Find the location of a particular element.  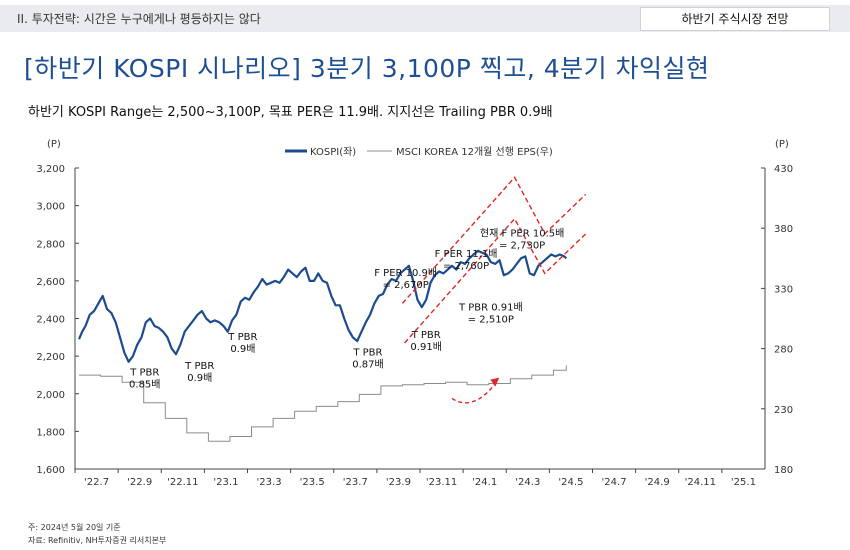

y-right-tick-label: 230 is located at coordinates (783, 410).